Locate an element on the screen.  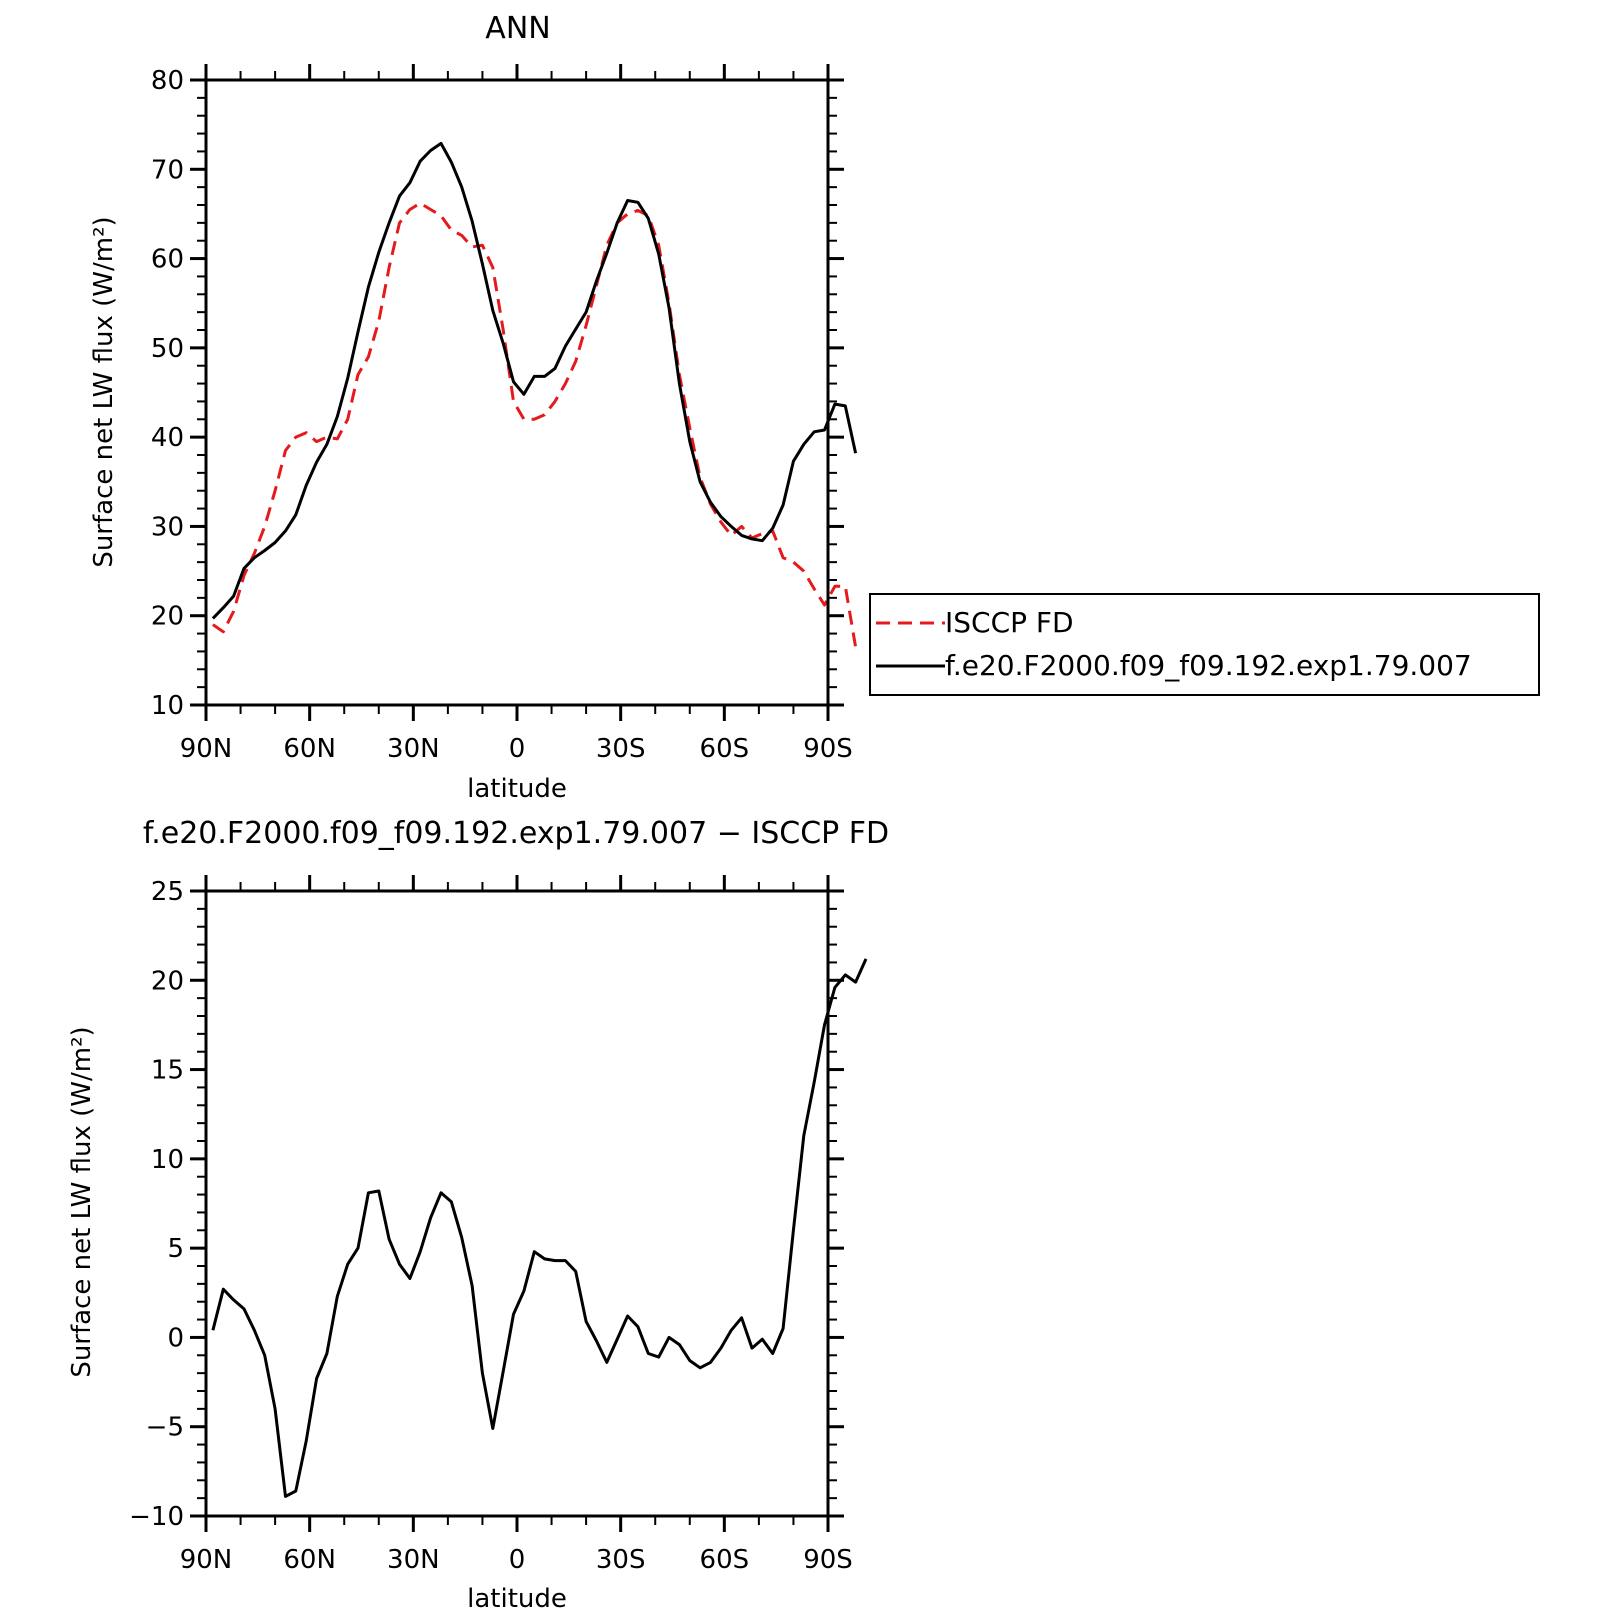
top-series is located at coordinates (534, 394).